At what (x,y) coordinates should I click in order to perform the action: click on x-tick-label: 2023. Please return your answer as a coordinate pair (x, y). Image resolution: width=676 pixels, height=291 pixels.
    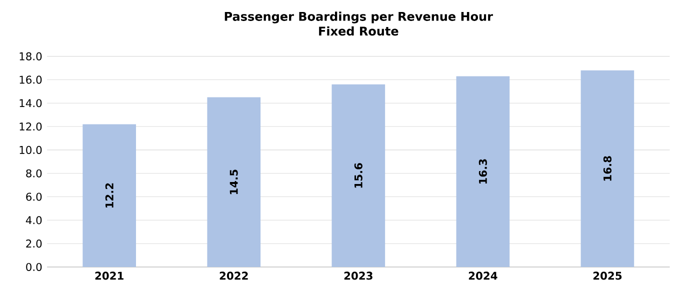
    Looking at the image, I should click on (358, 276).